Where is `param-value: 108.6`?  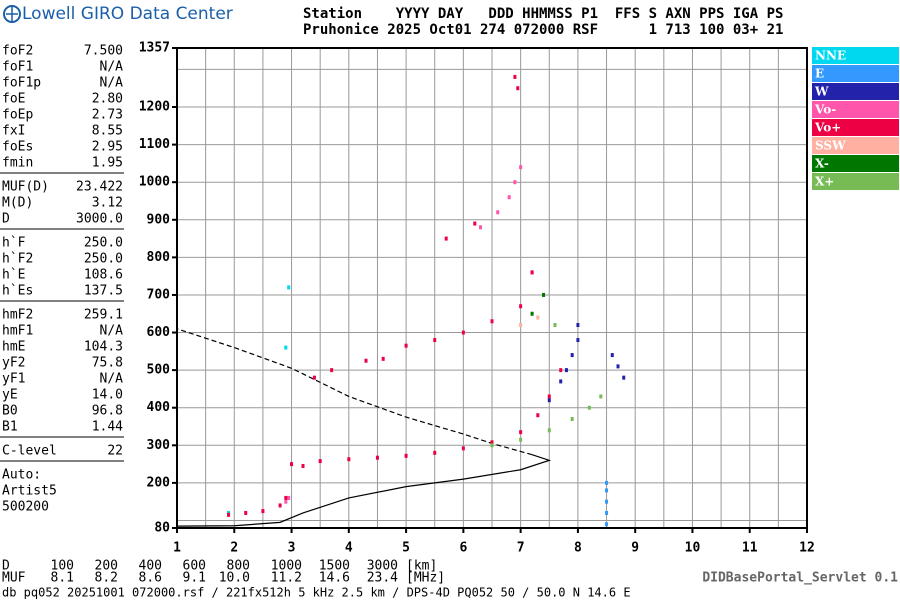
param-value: 108.6 is located at coordinates (103, 275).